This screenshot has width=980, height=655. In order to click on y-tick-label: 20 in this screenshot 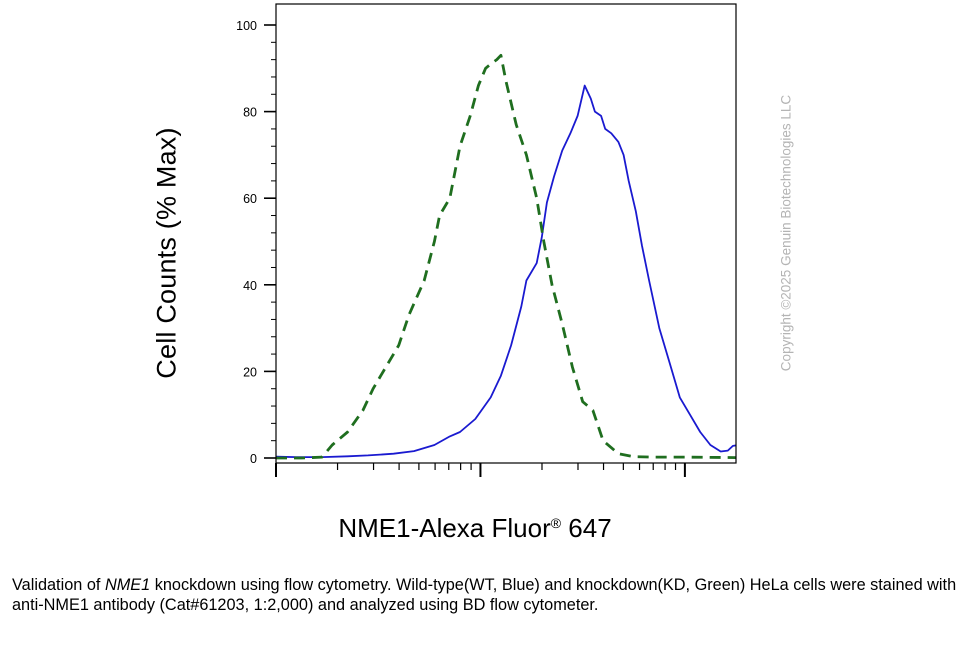, I will do `click(250, 372)`.